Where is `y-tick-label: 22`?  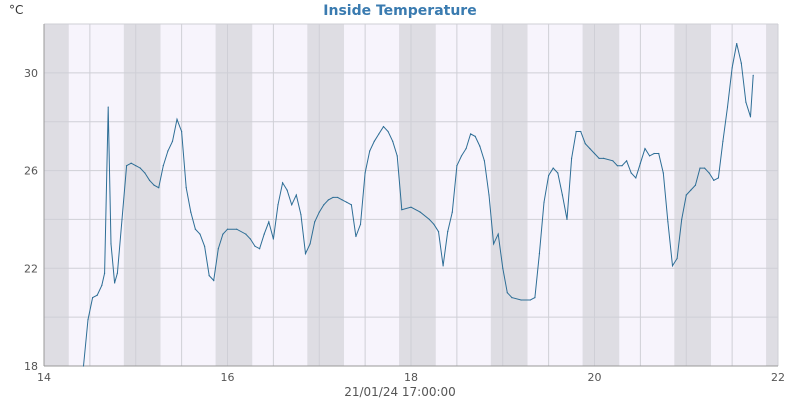
y-tick-label: 22 is located at coordinates (31, 268).